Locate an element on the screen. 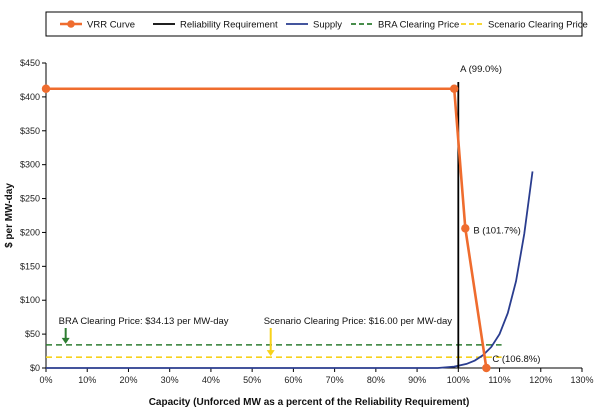  y-tick-label: $50 is located at coordinates (32, 334).